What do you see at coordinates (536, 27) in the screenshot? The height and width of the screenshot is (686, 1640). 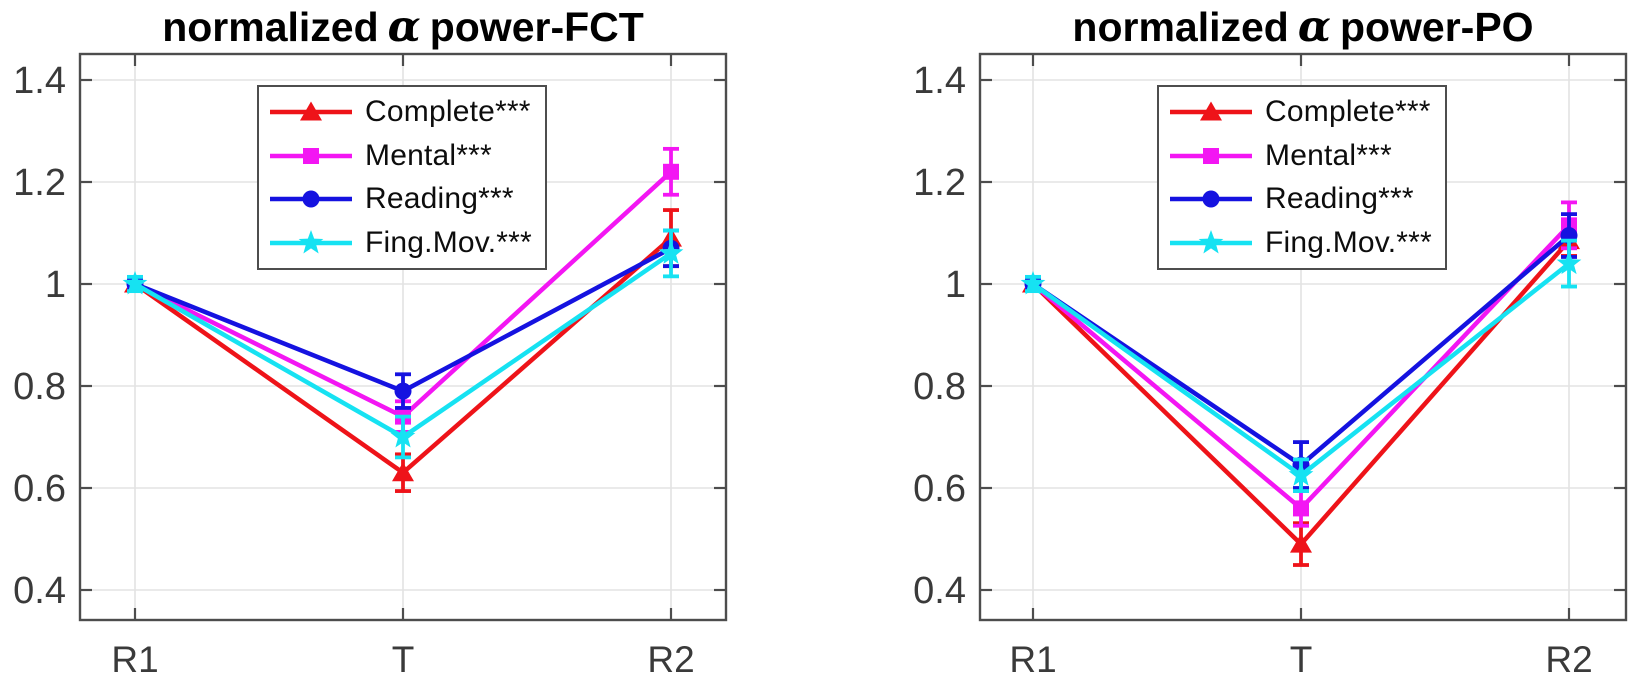 I see `title-suffix: power-FCT` at bounding box center [536, 27].